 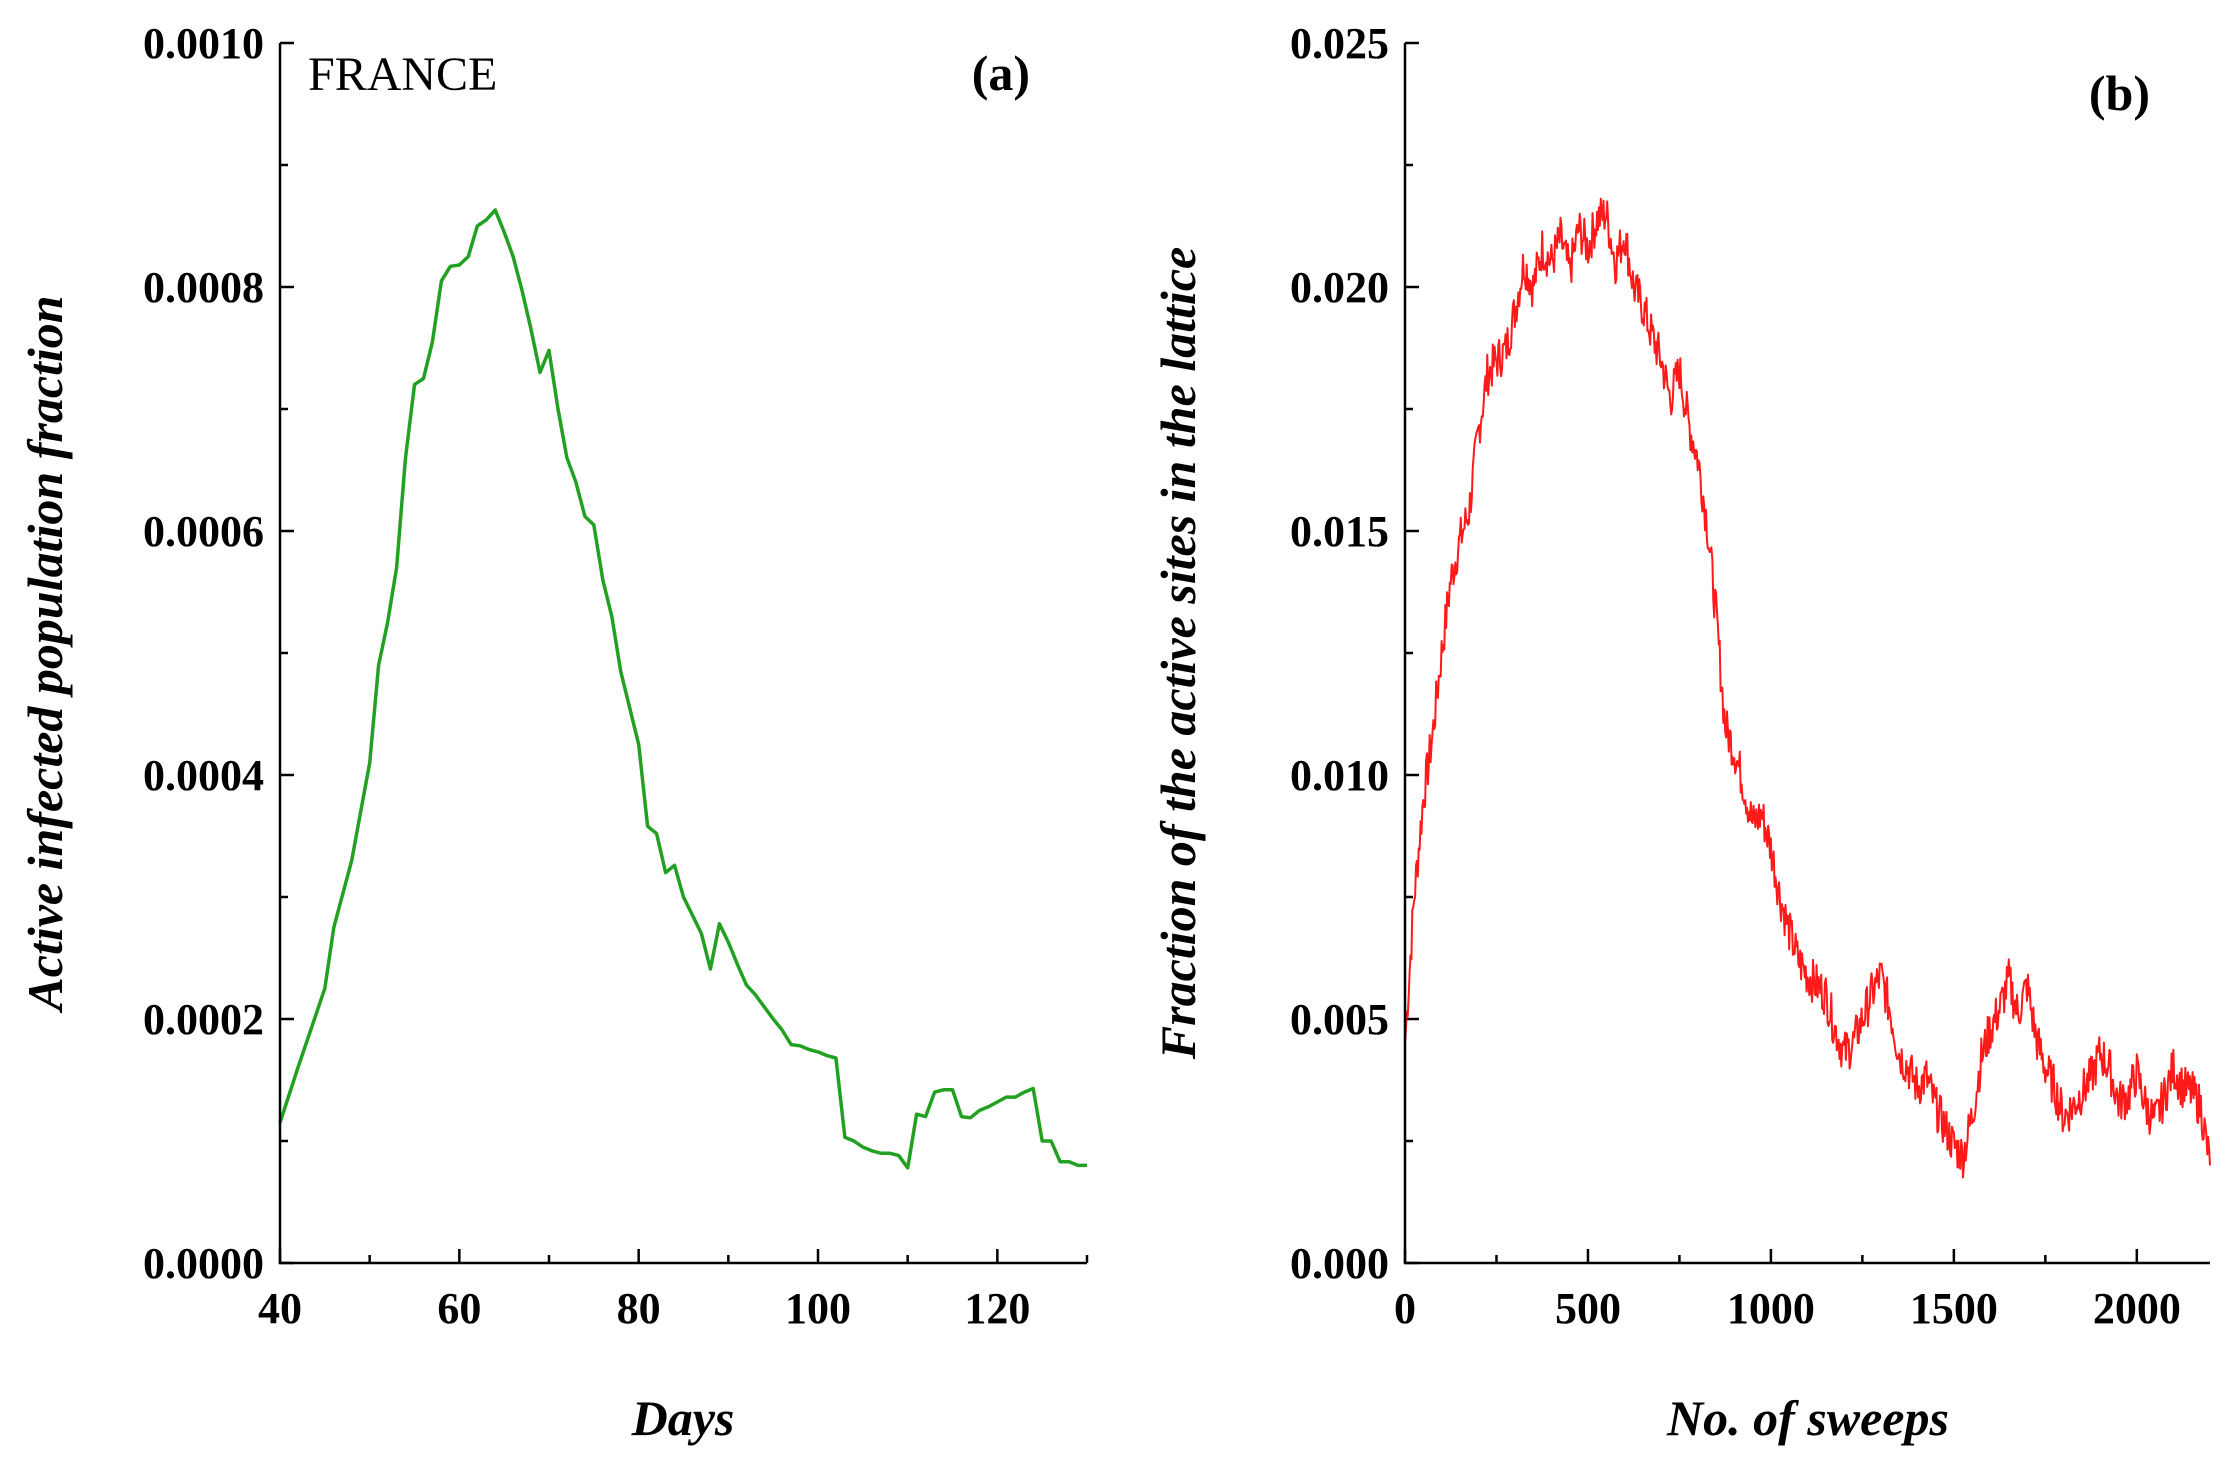 I want to click on y-tick-label: 0.0006, so click(x=203, y=531).